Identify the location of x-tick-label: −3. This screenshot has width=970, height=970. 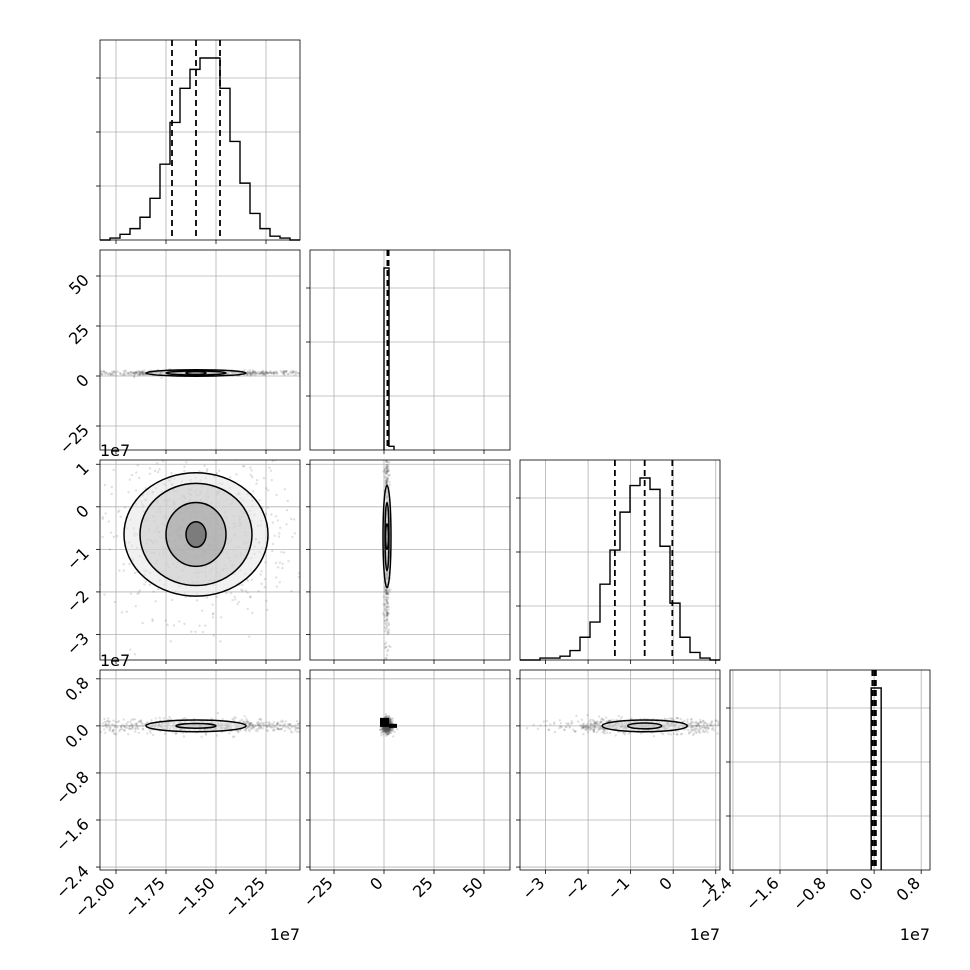
(533, 888).